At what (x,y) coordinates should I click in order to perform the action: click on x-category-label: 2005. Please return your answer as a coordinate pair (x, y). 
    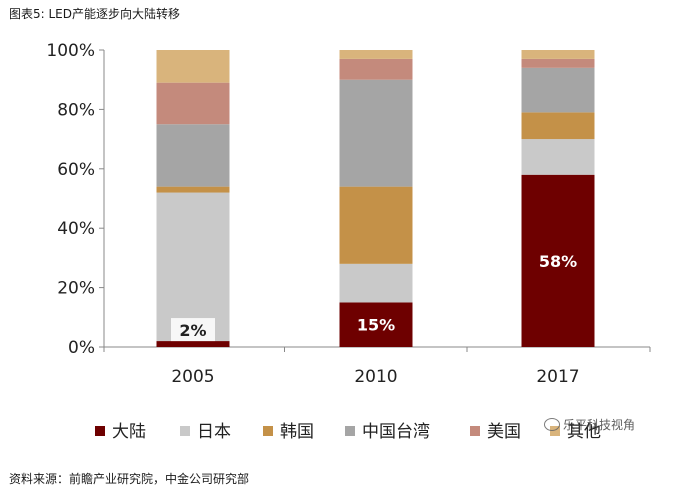
    Looking at the image, I should click on (192, 377).